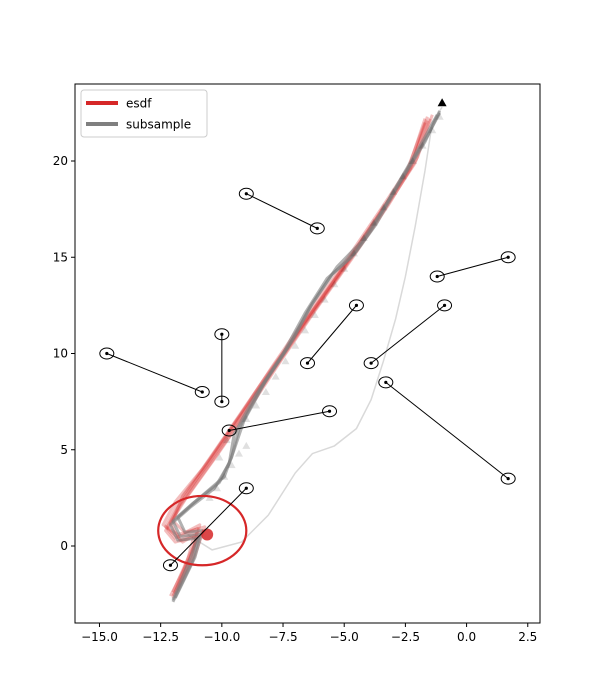  Describe the element at coordinates (139, 104) in the screenshot. I see `legend-esdf-label: esdf` at that location.